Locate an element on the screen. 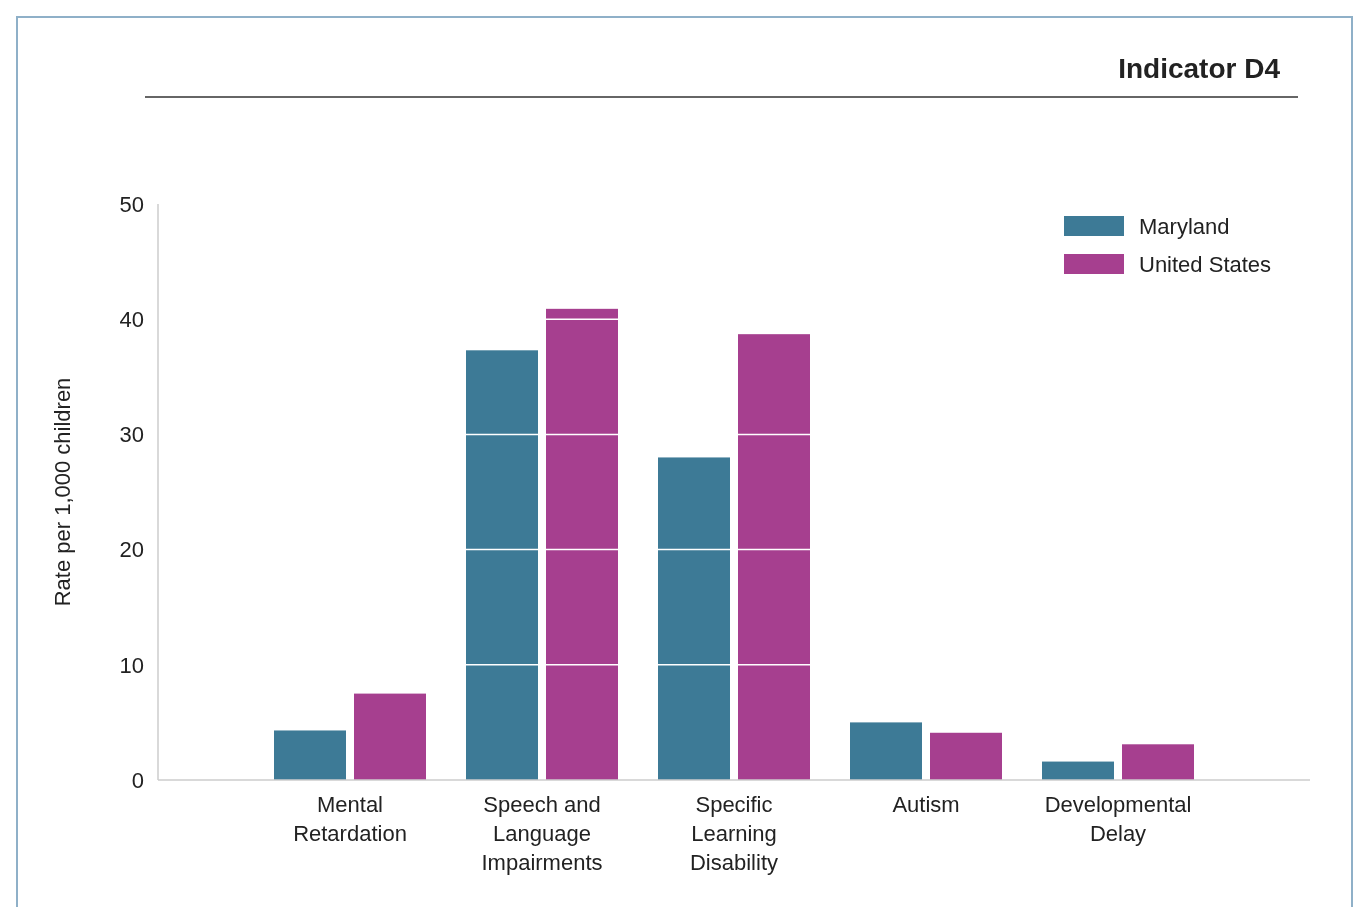 Image resolution: width=1353 pixels, height=907 pixels. y-tick-label: 20 is located at coordinates (131, 550).